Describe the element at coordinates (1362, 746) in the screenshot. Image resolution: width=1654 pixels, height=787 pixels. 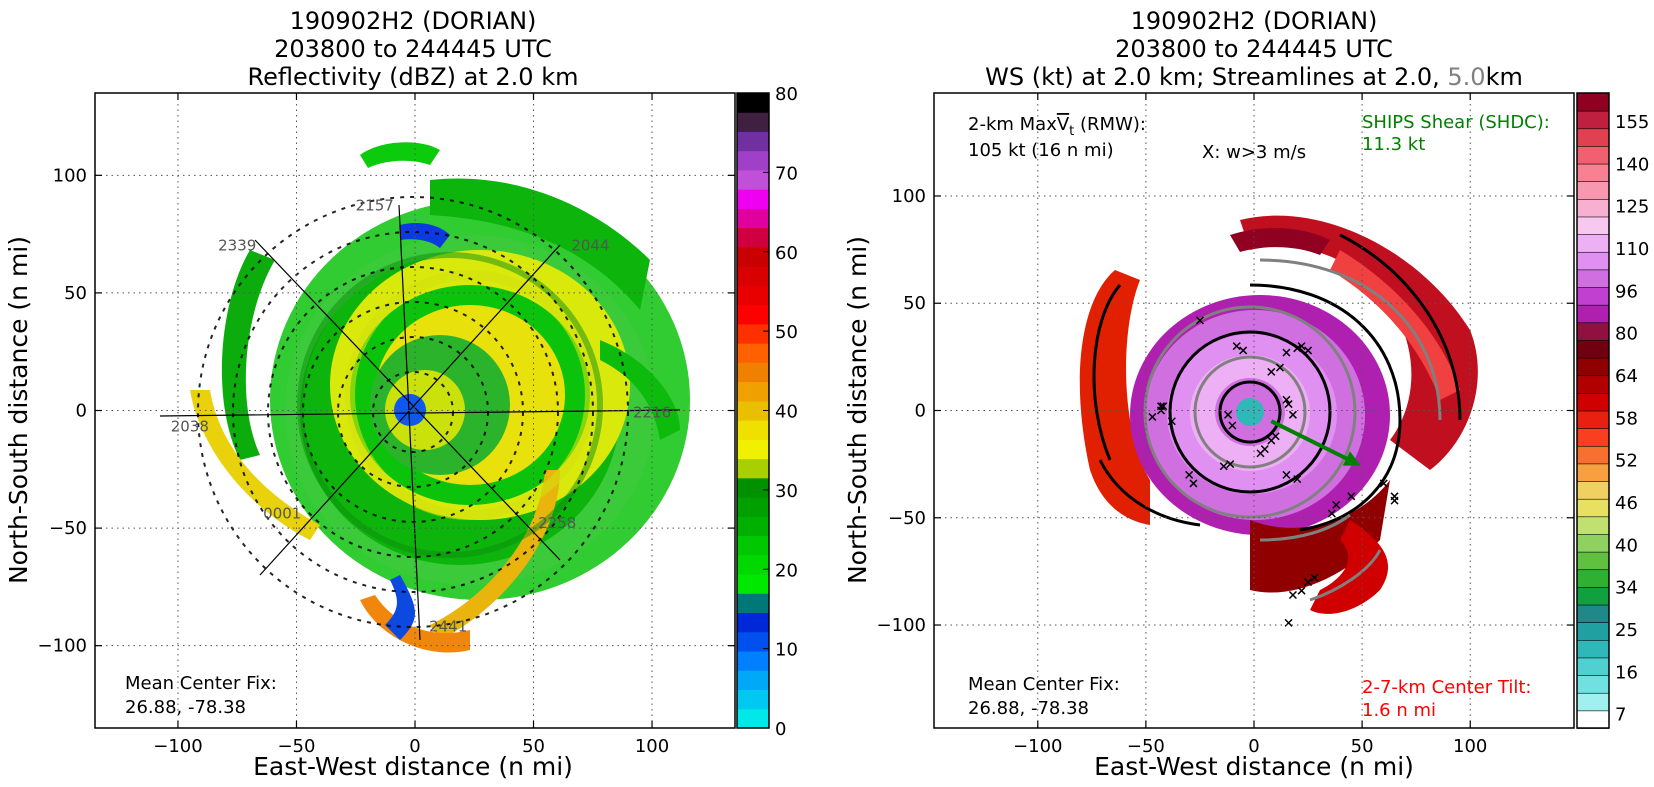
I see `right-xtick-label: 50` at that location.